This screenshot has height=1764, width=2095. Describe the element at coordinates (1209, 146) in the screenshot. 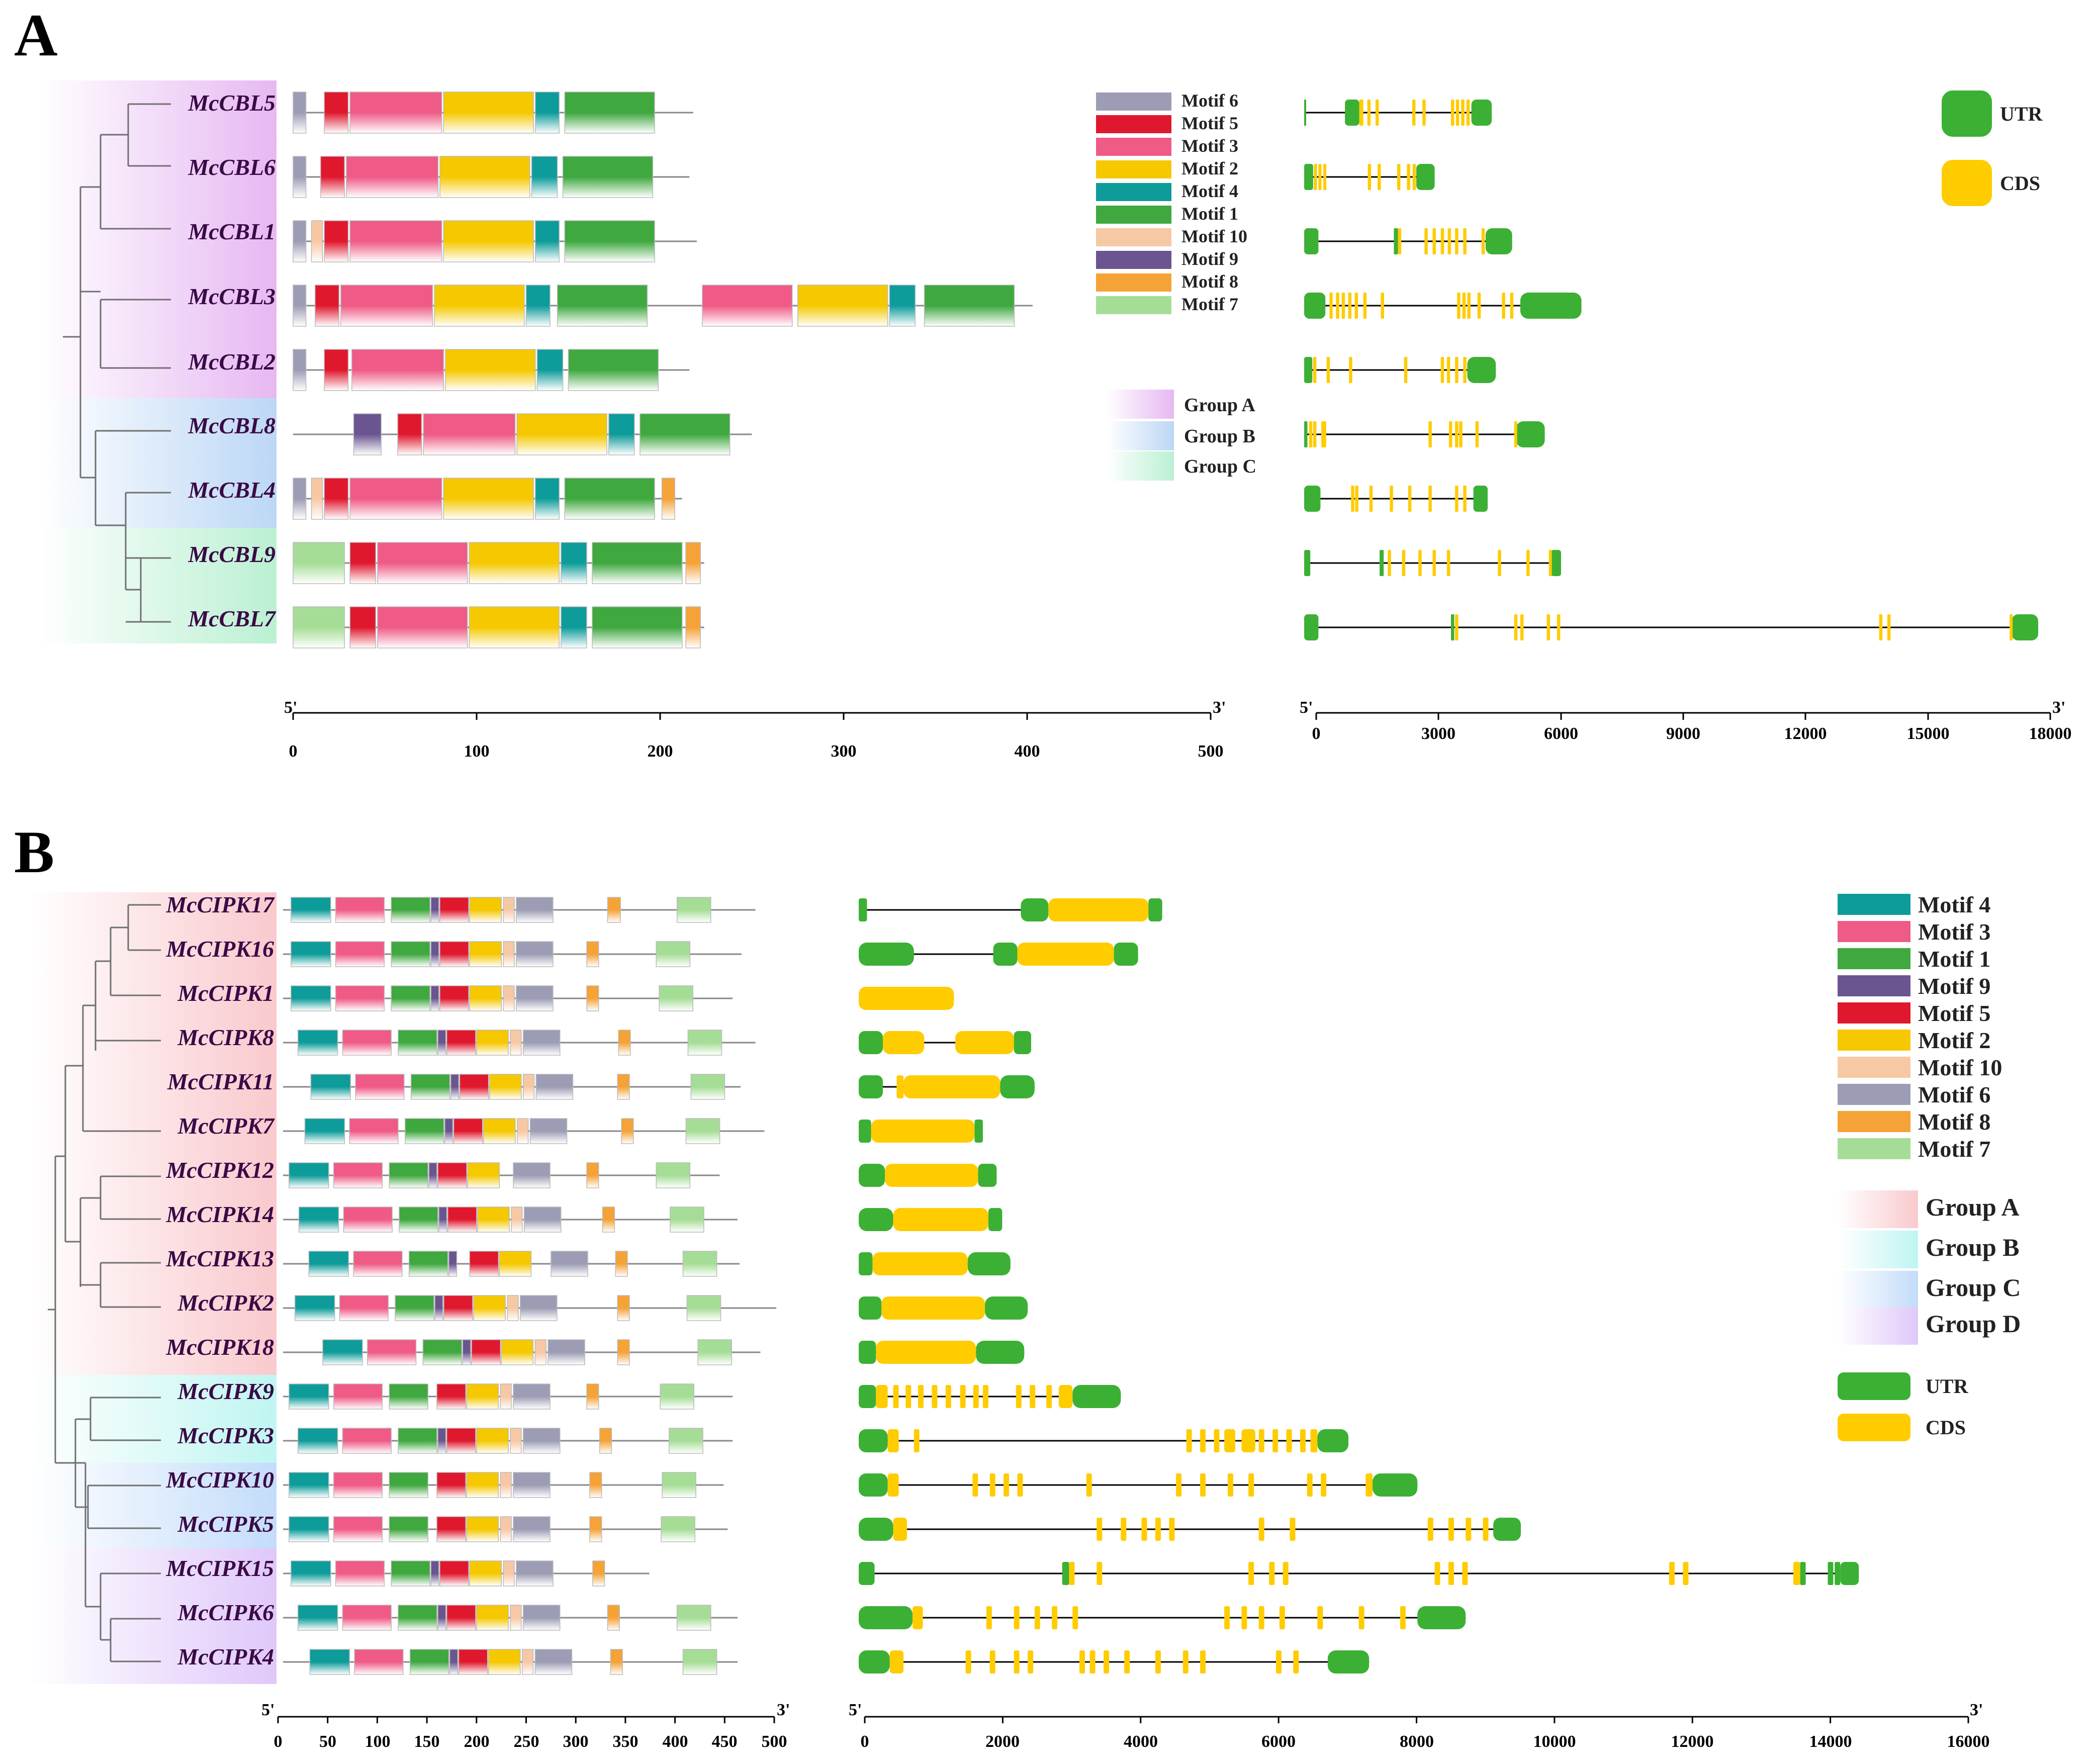

I see `legend-label: Motif 3` at that location.